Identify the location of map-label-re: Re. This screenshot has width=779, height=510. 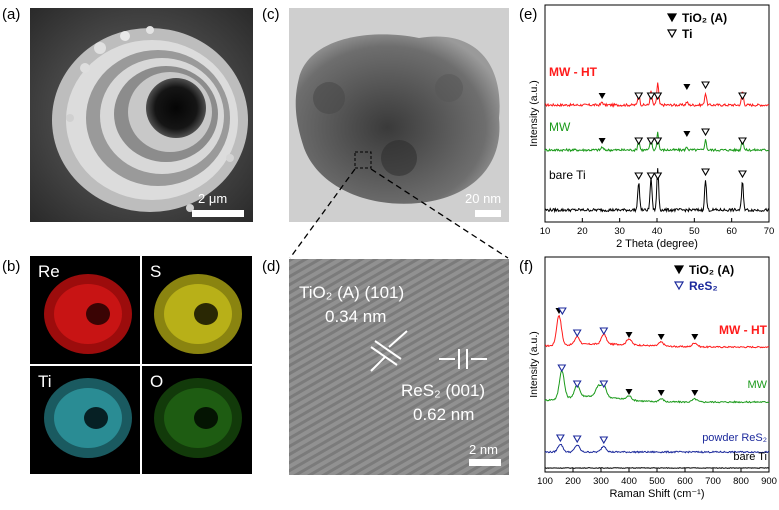
(49, 271).